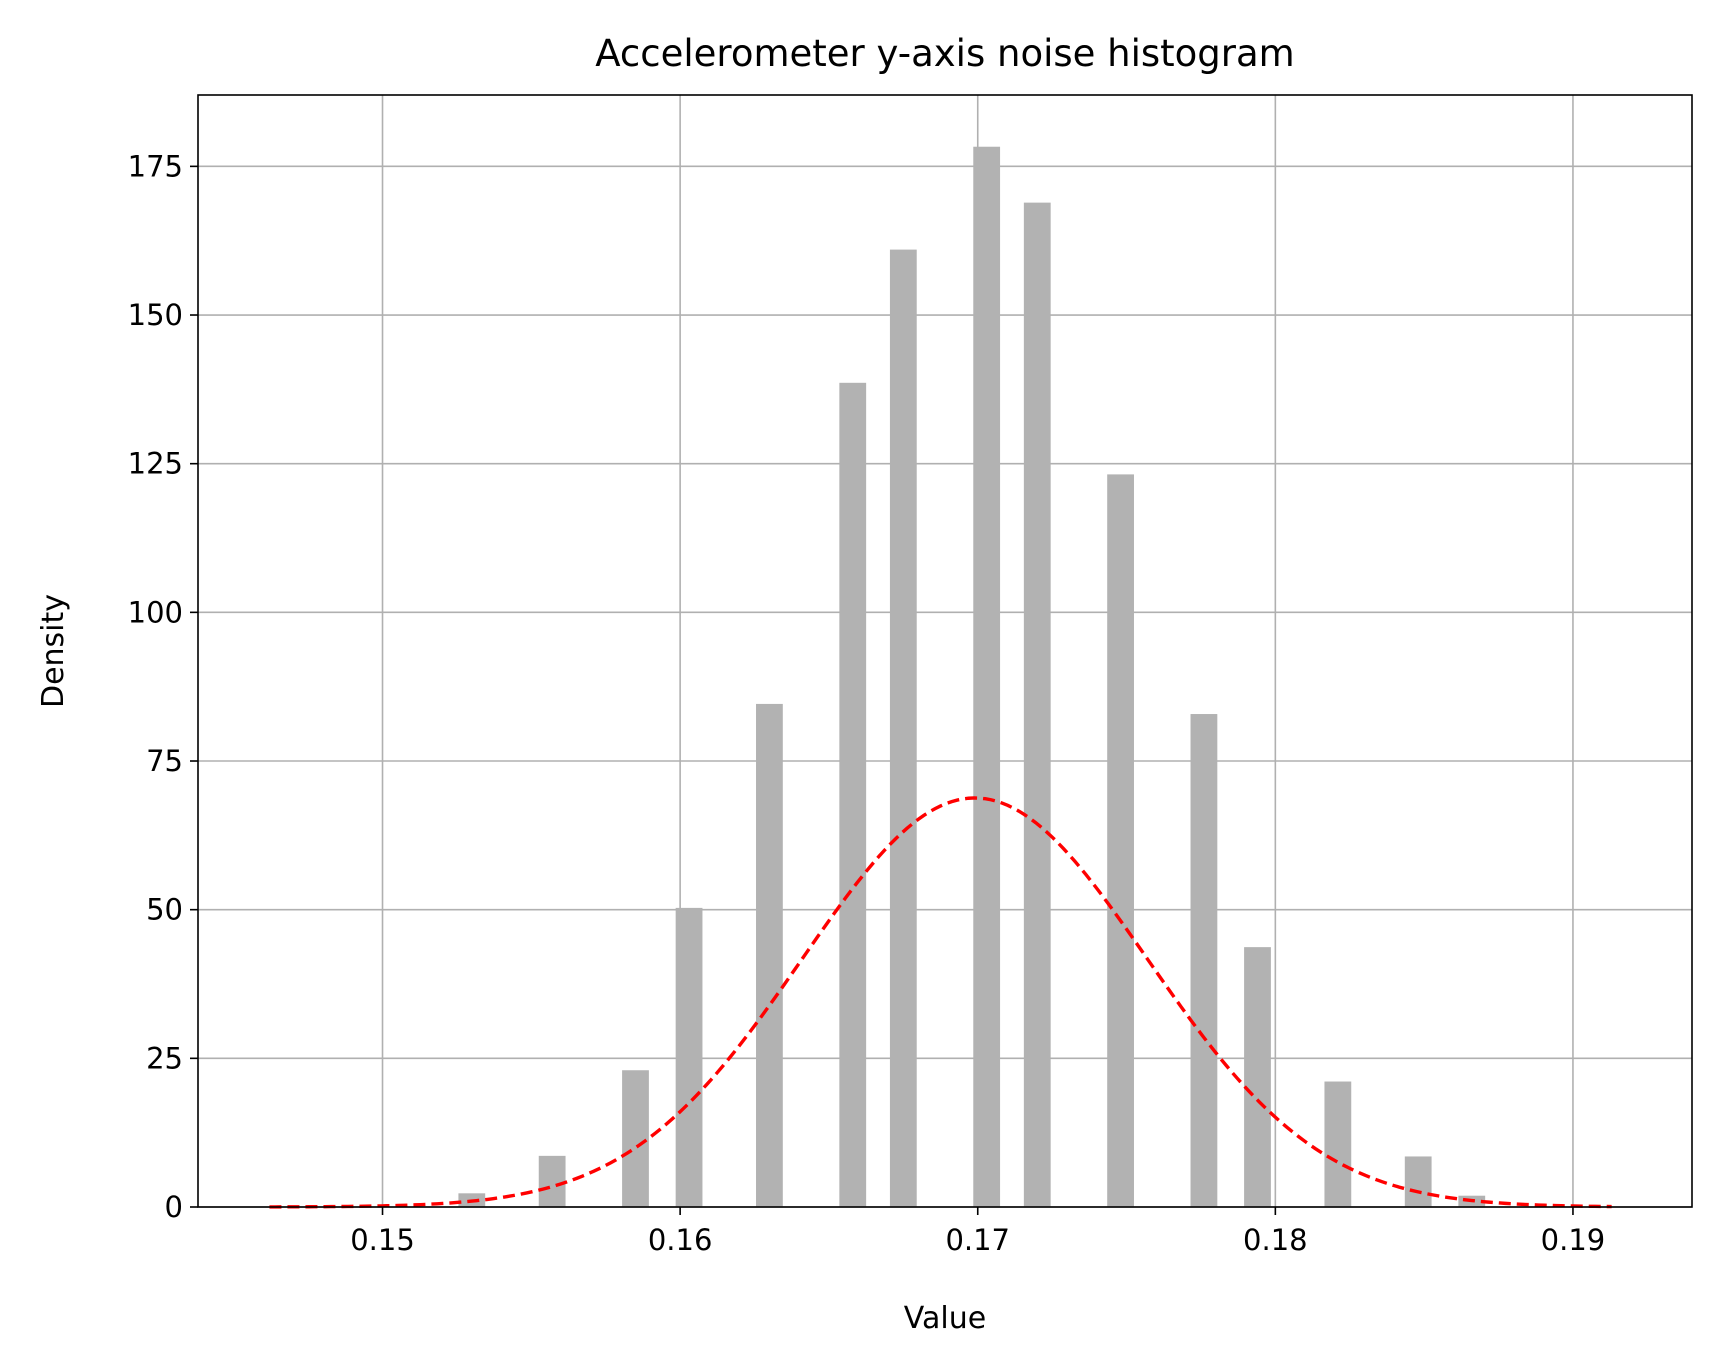  What do you see at coordinates (163, 686) in the screenshot?
I see `y-axis-ticks: 0 25 50 75 100 125 150 175` at bounding box center [163, 686].